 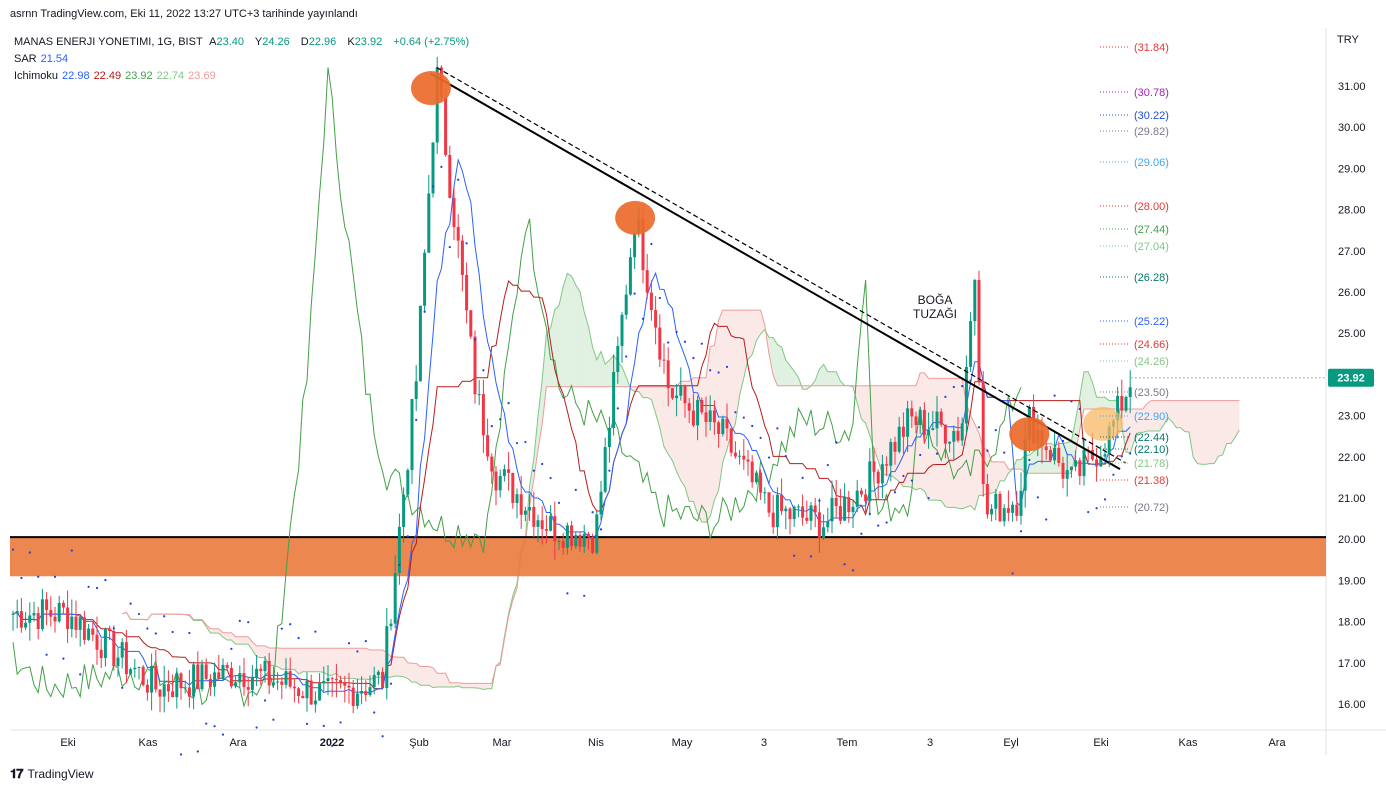 I want to click on indicator-row-ichimoku: Ichimoku 22.98 22.49 23.92 22.74 23.69, so click(x=243, y=76).